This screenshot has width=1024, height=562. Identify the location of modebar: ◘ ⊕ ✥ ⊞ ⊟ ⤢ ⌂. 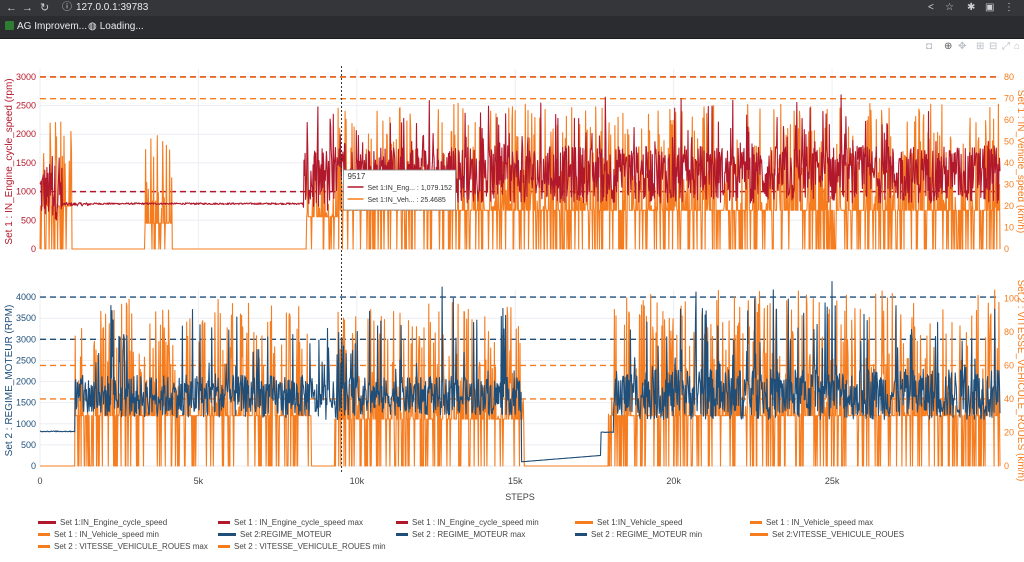
(970, 47).